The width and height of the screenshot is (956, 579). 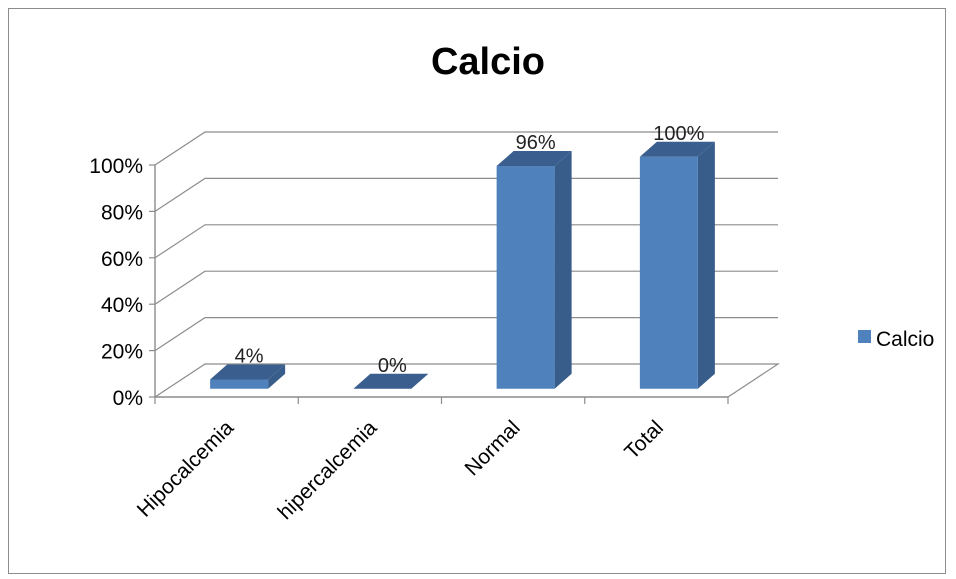 What do you see at coordinates (116, 166) in the screenshot?
I see `y-tick-label: 100%` at bounding box center [116, 166].